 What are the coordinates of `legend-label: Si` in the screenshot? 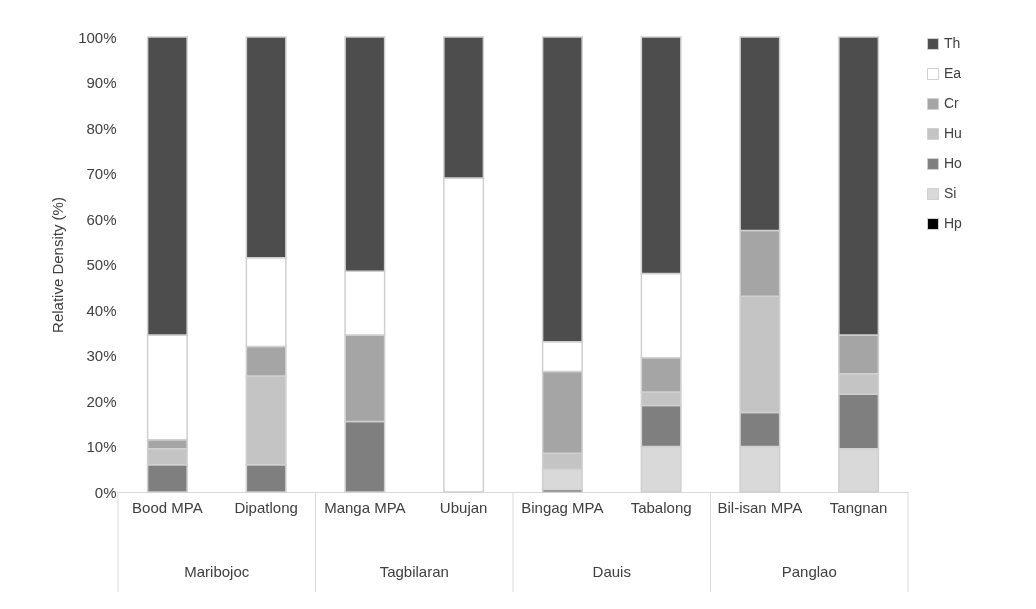 It's located at (950, 193).